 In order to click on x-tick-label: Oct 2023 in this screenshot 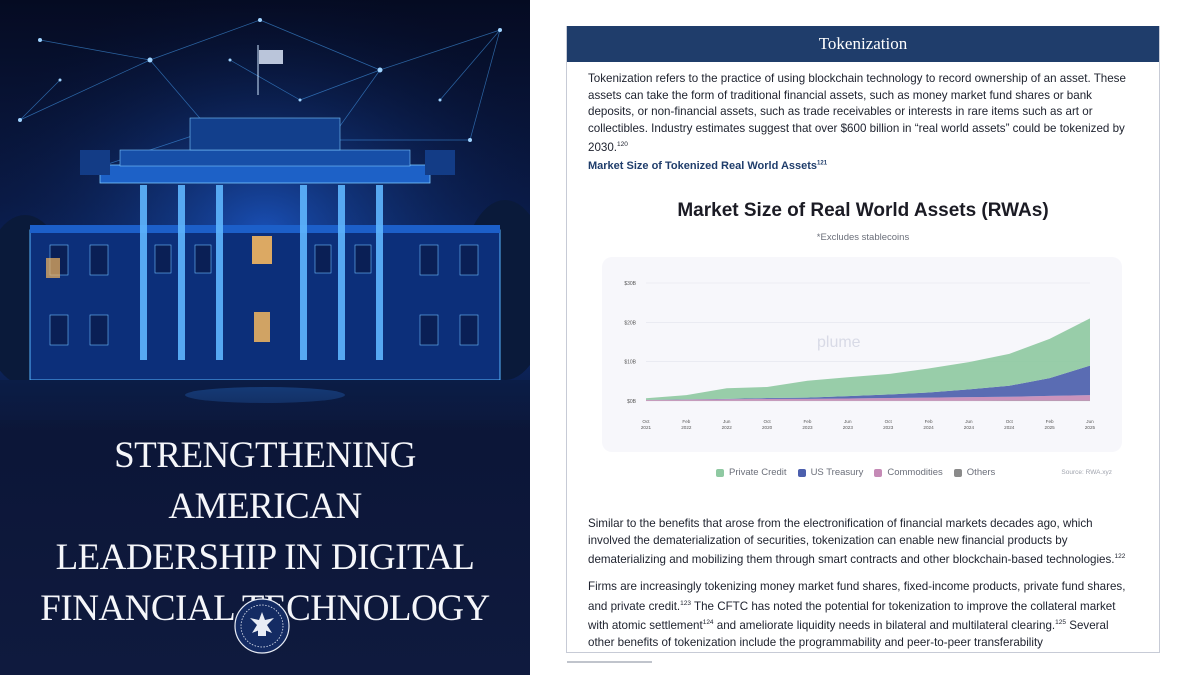, I will do `click(888, 424)`.